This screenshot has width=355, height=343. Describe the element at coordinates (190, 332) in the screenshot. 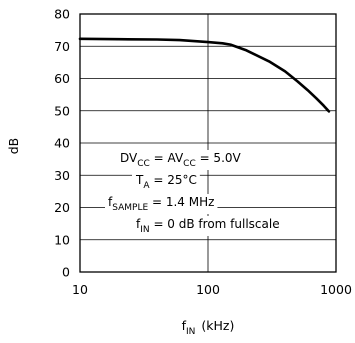

I see `x-axis-label-subscript: IN` at that location.